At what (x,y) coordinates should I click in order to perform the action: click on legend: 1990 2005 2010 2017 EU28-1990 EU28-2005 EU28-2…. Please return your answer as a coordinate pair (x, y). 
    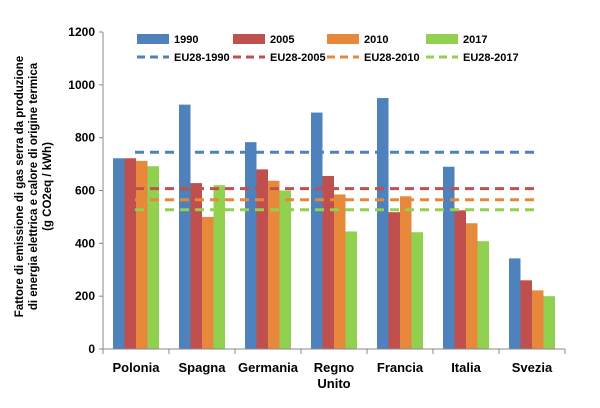
    Looking at the image, I should click on (328, 49).